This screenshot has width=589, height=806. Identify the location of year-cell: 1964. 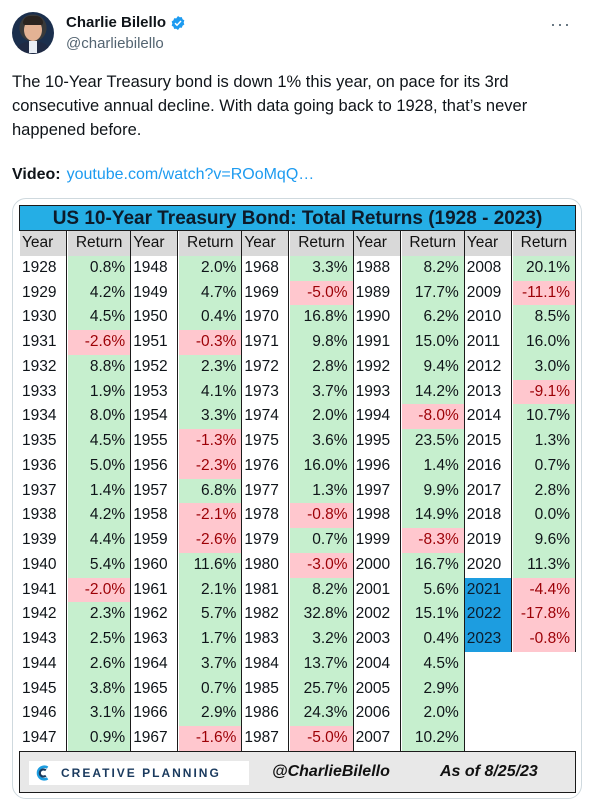
(155, 664).